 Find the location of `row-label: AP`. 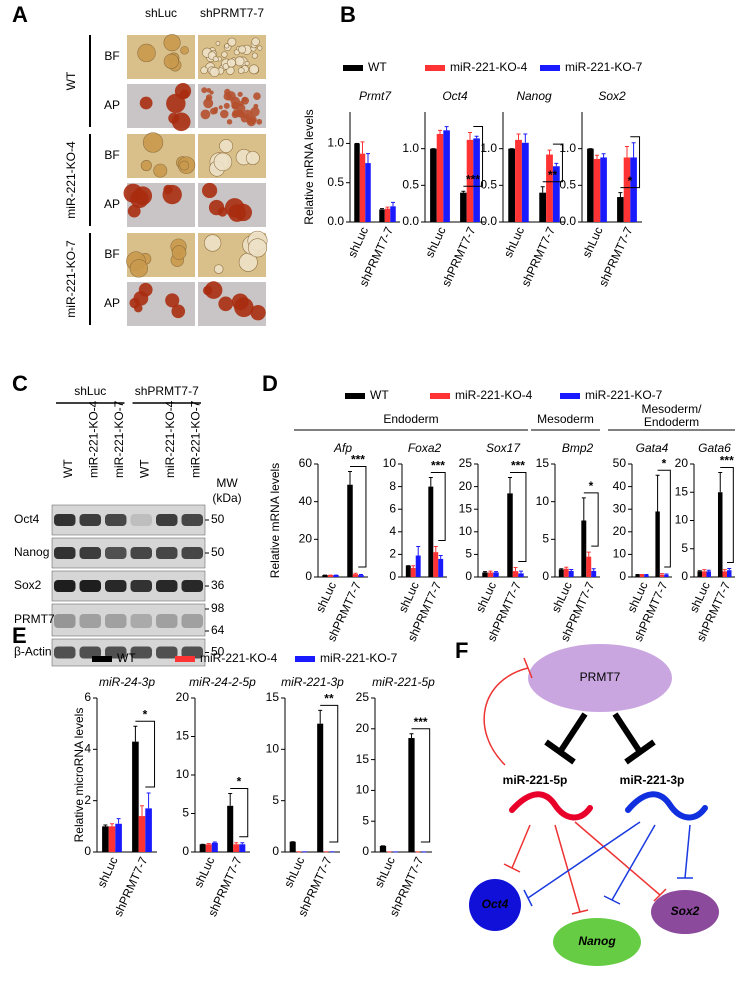

row-label: AP is located at coordinates (112, 303).